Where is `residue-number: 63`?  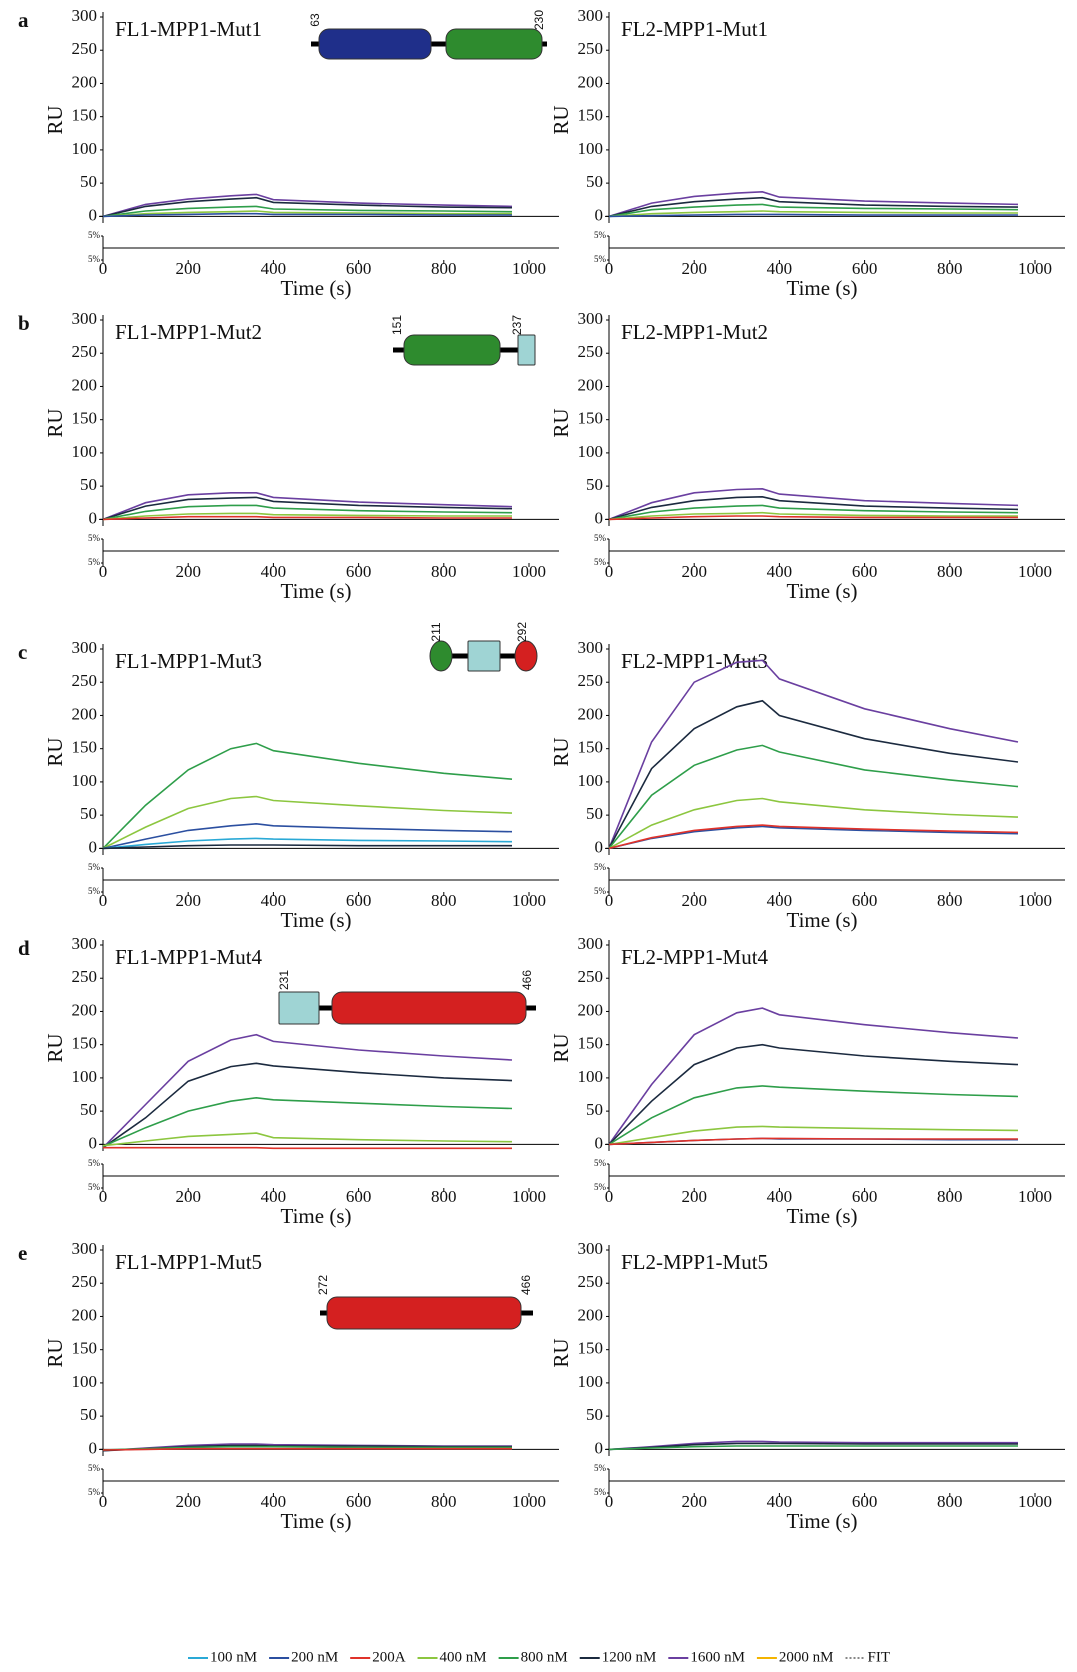 residue-number: 63 is located at coordinates (315, 20).